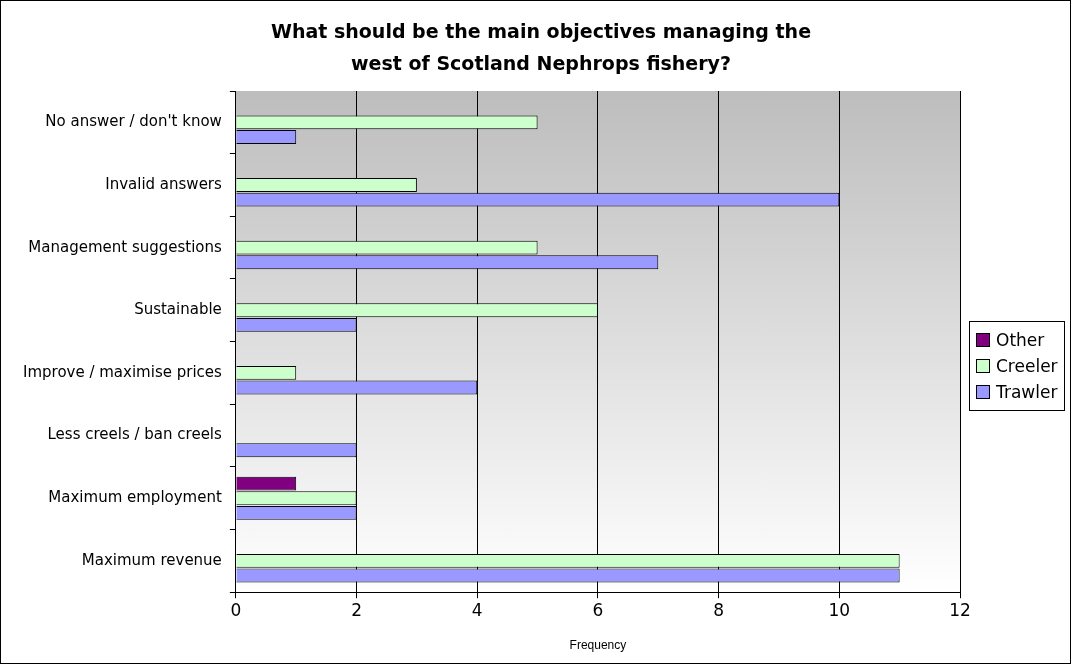 This screenshot has width=1071, height=664. Describe the element at coordinates (719, 609) in the screenshot. I see `x-tick-label: 8` at that location.